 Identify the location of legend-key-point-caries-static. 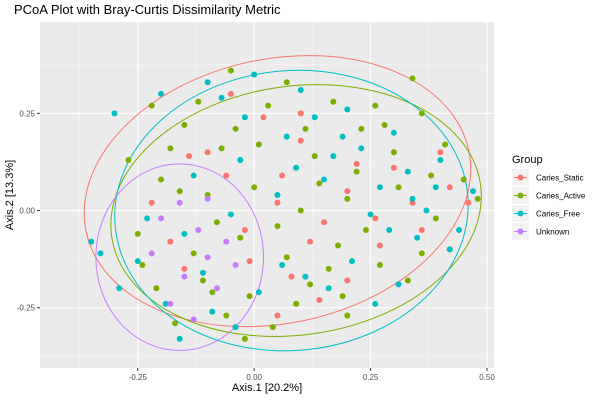
(520, 177).